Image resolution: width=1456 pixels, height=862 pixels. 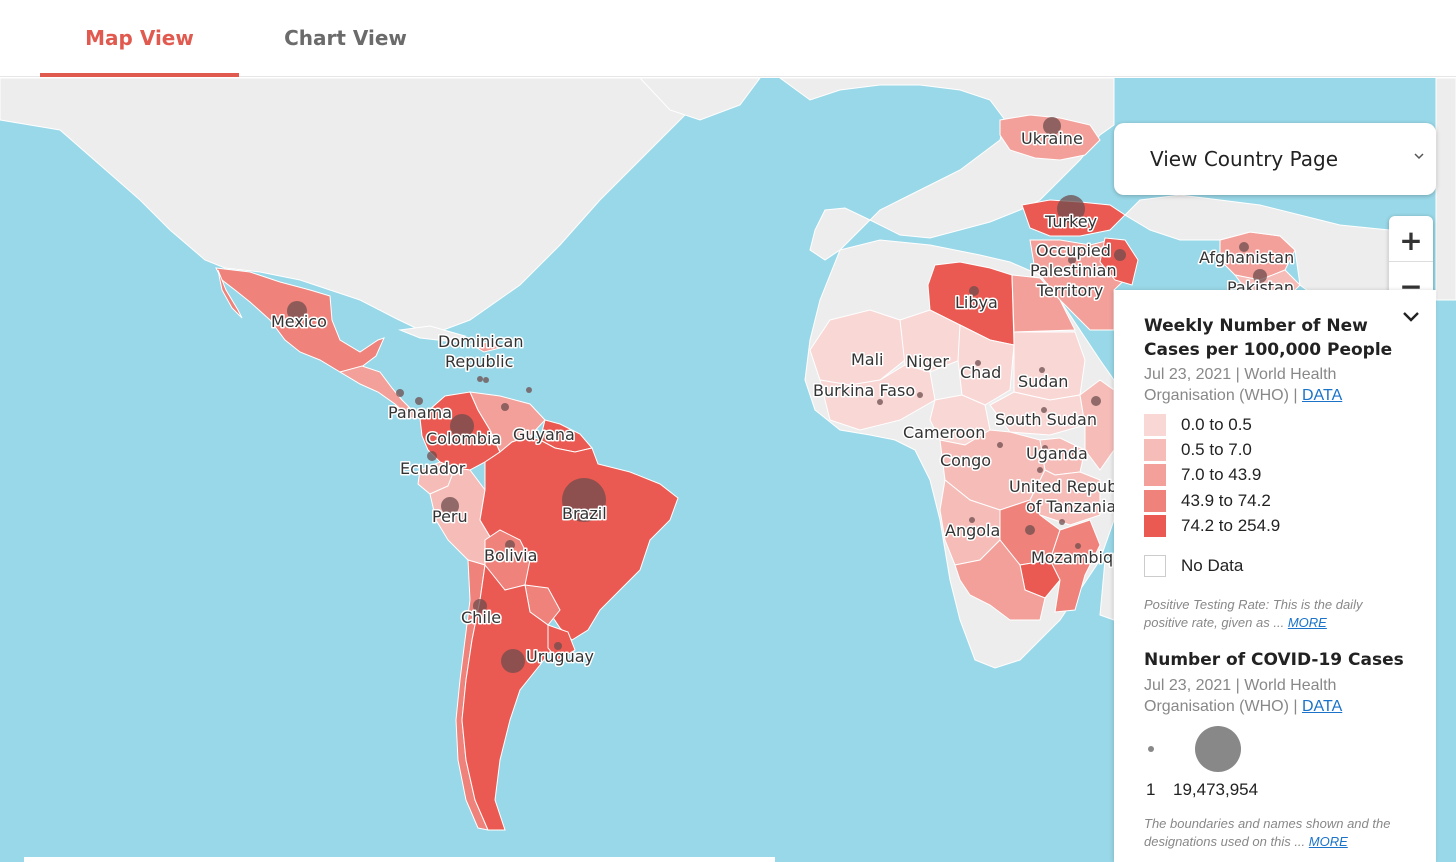 What do you see at coordinates (1078, 546) in the screenshot?
I see `bubble-mozambique` at bounding box center [1078, 546].